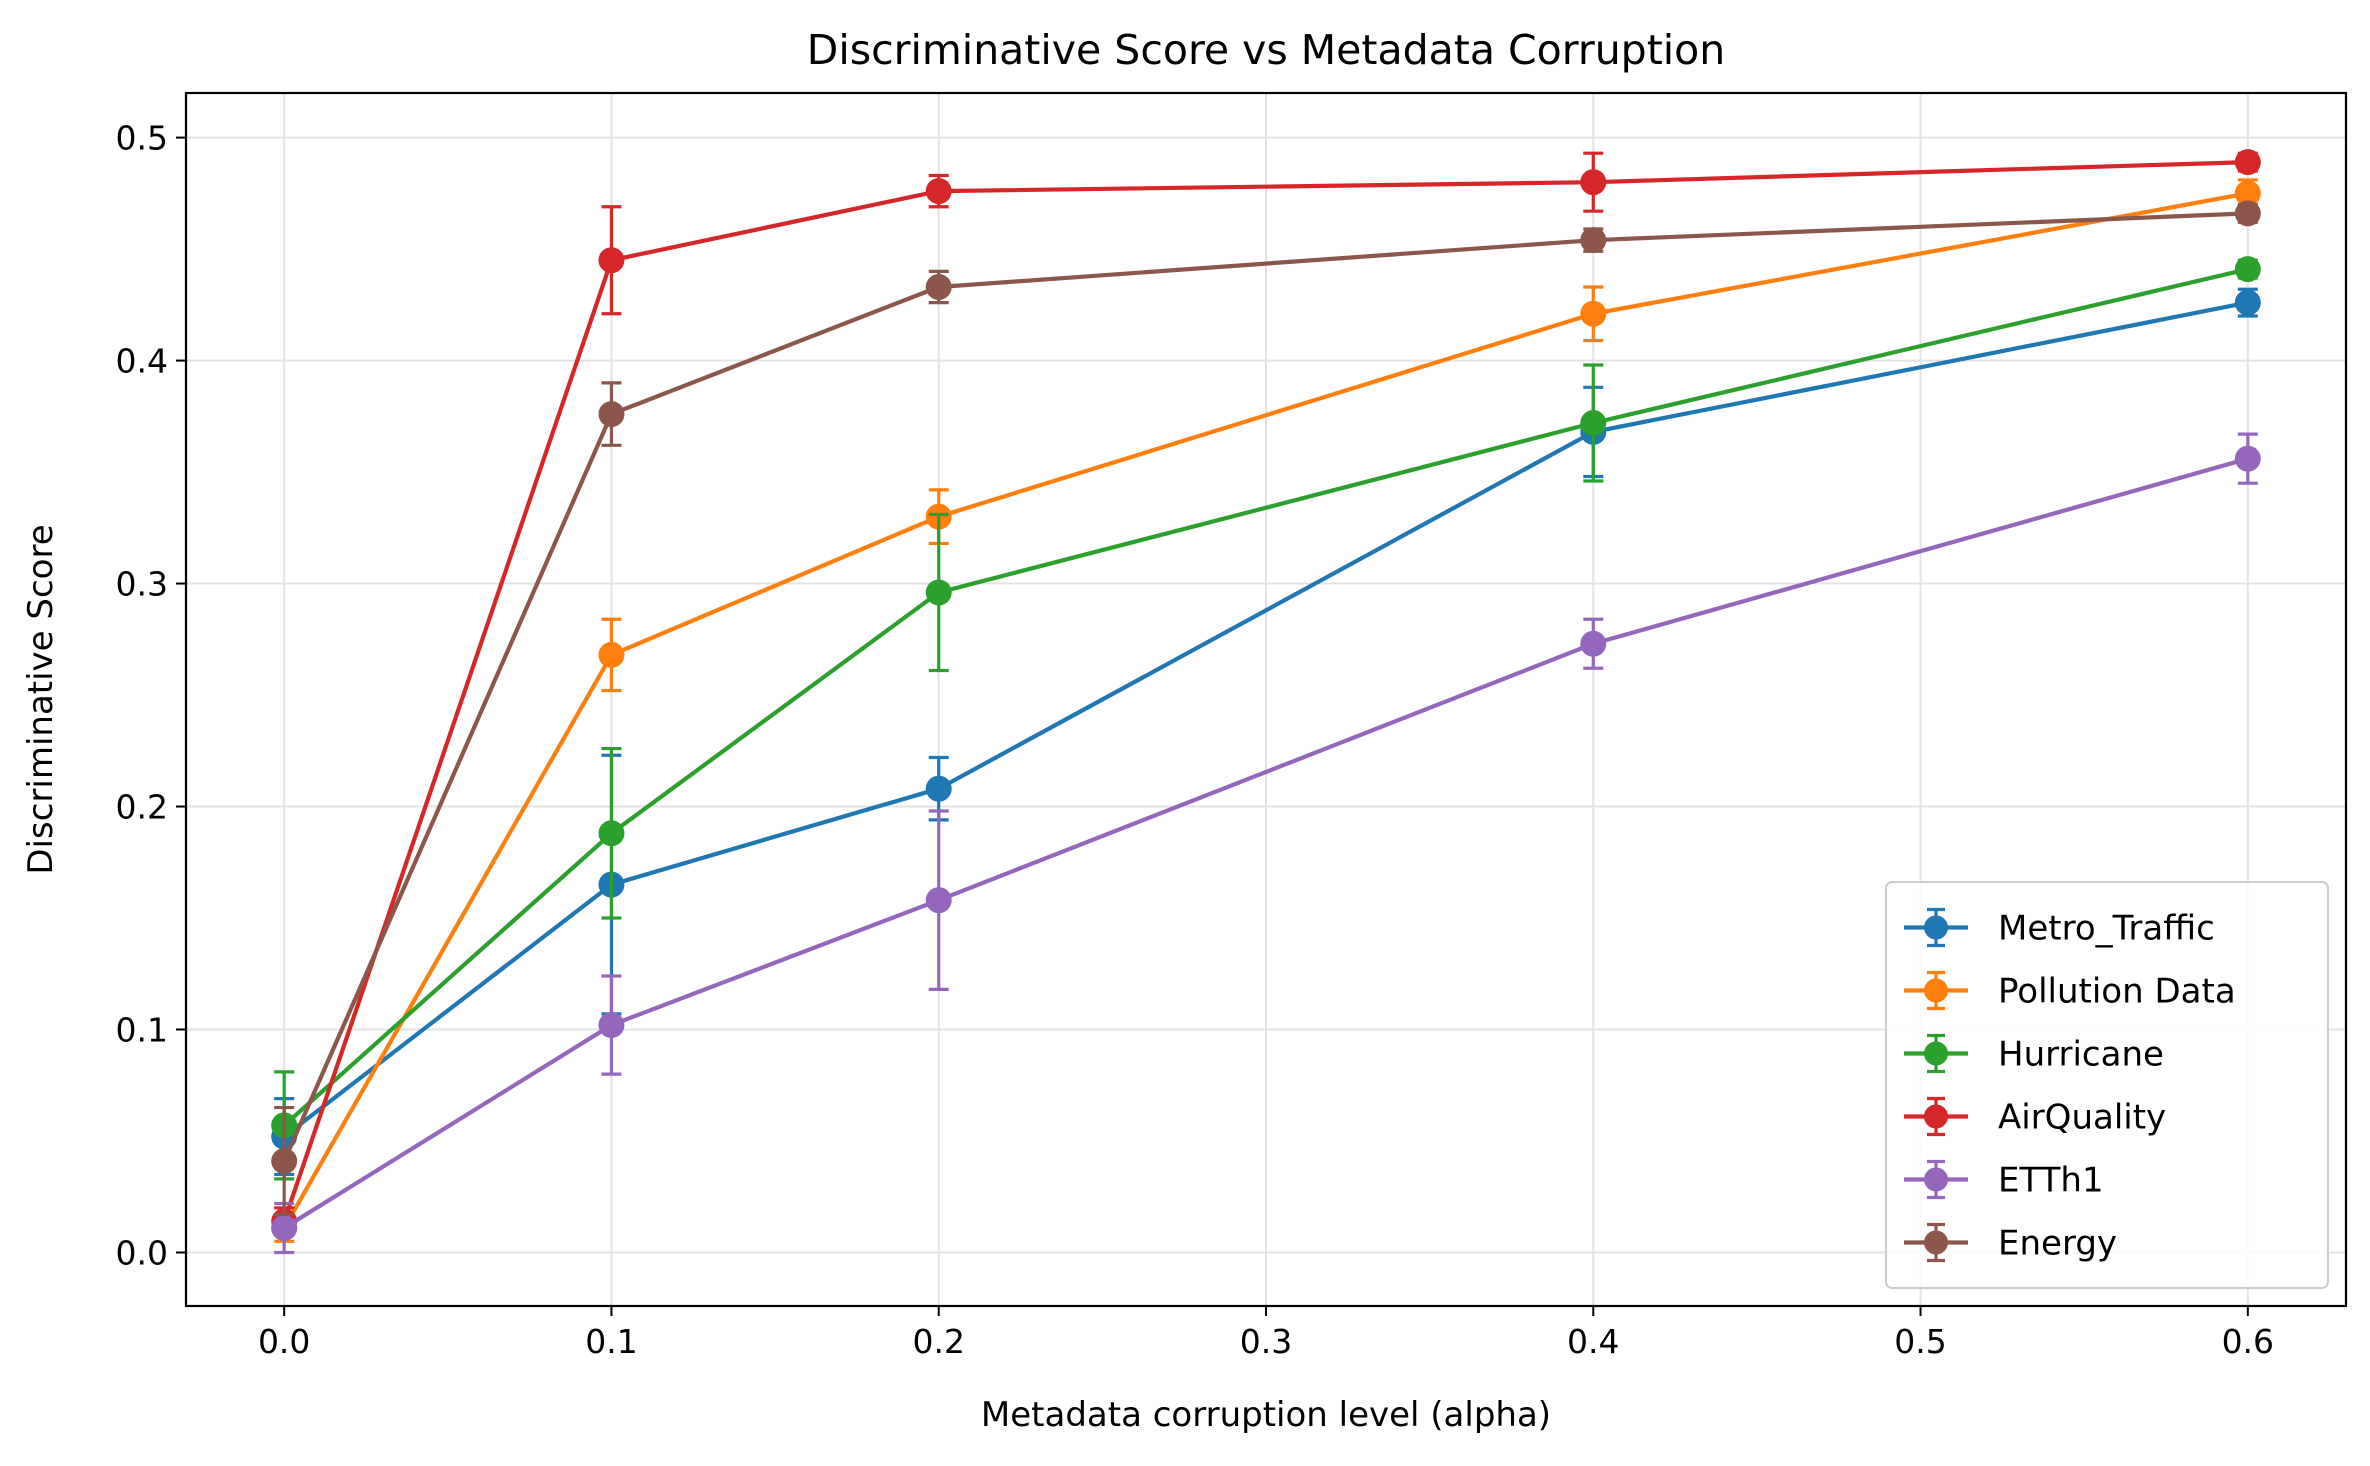  What do you see at coordinates (2117, 992) in the screenshot?
I see `legend-label: Pollution Data` at bounding box center [2117, 992].